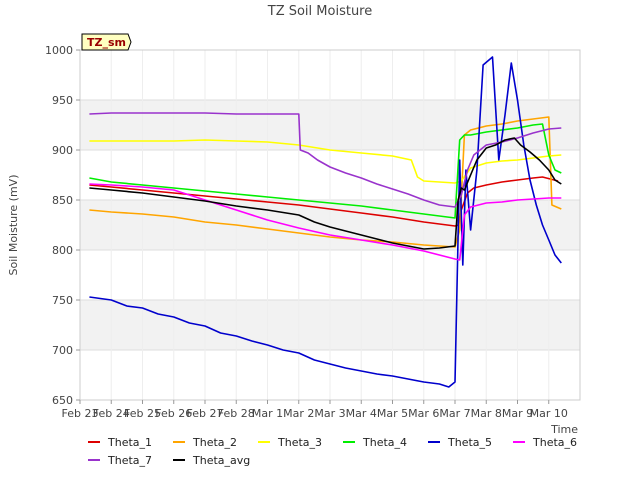 The image size is (640, 480). Describe the element at coordinates (299, 442) in the screenshot. I see `legend-label-theta-3: Theta_3` at that location.